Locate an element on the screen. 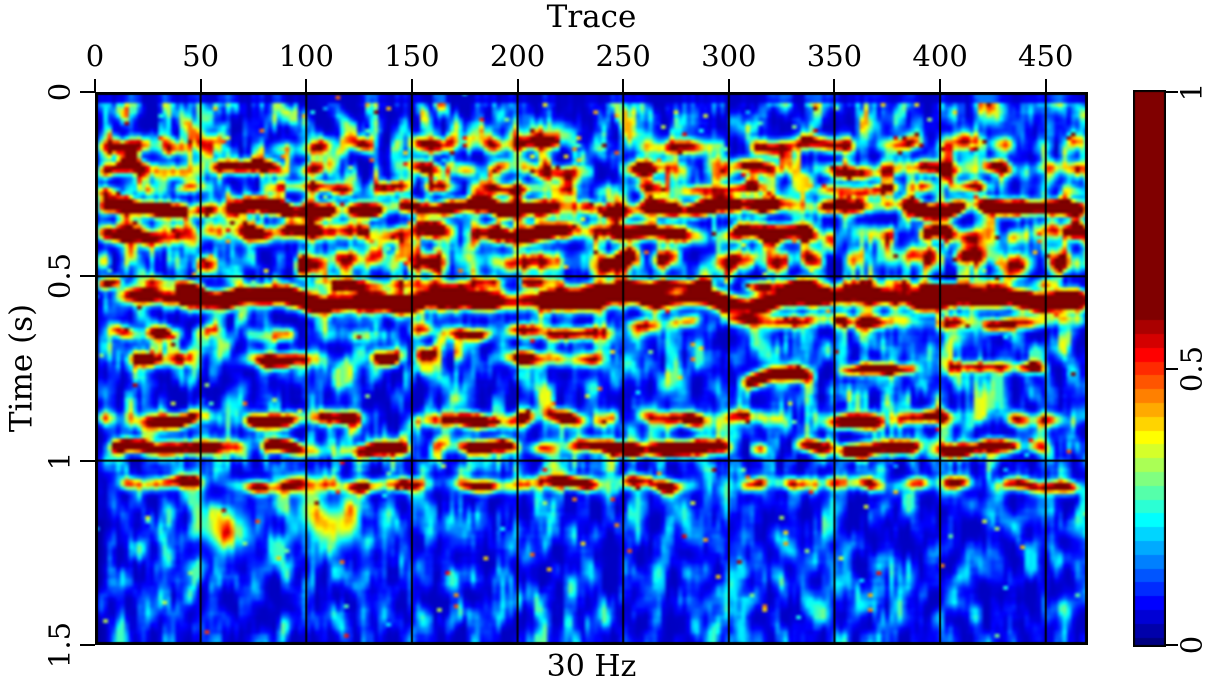 The width and height of the screenshot is (1209, 686). x-tick-label: 300 is located at coordinates (729, 56).